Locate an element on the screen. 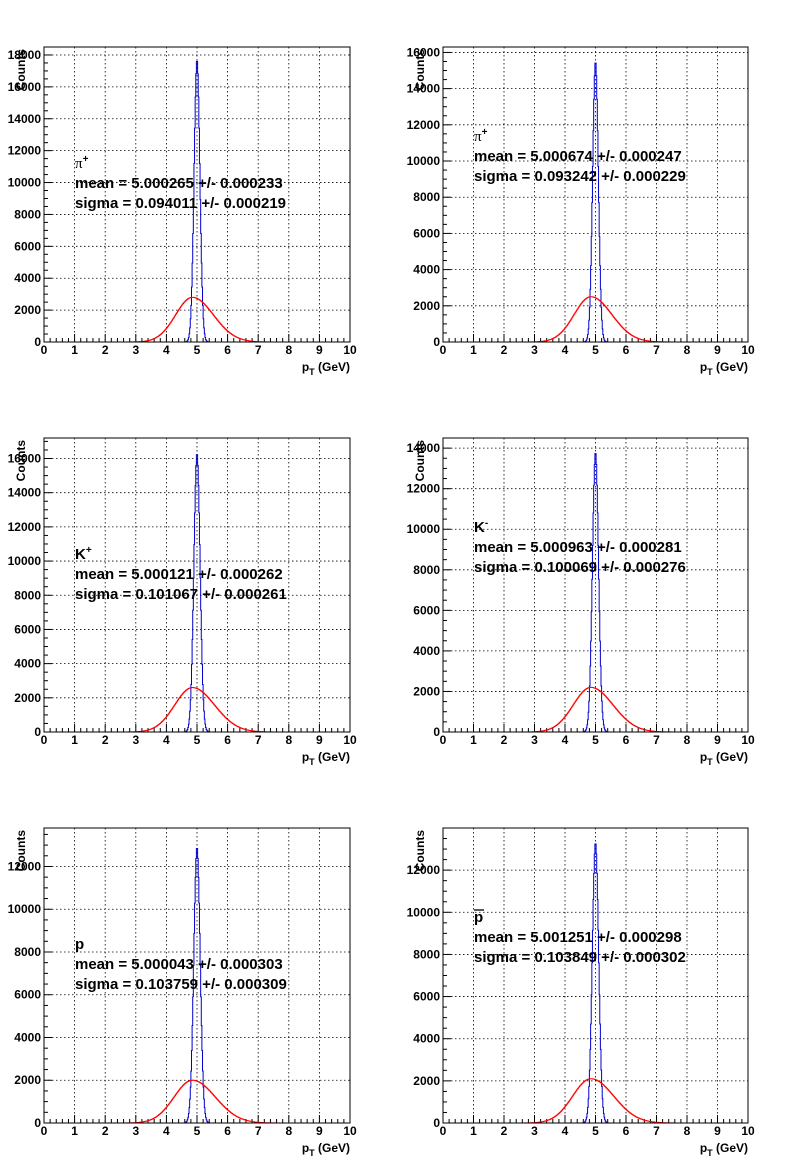  fit-sigma-text: sigma = 0.103849 +/- 0.000302 is located at coordinates (580, 957).